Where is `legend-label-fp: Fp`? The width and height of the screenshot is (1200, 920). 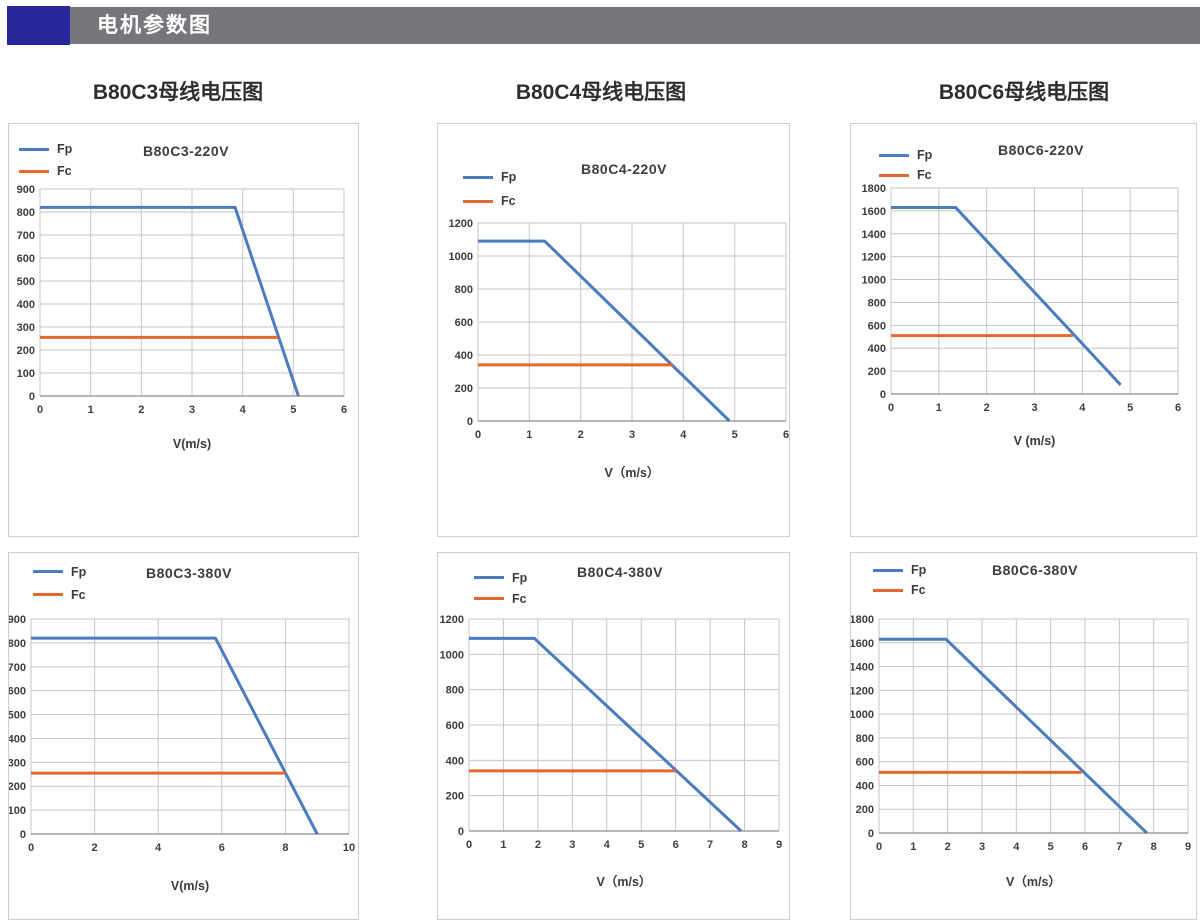 legend-label-fp: Fp is located at coordinates (79, 571).